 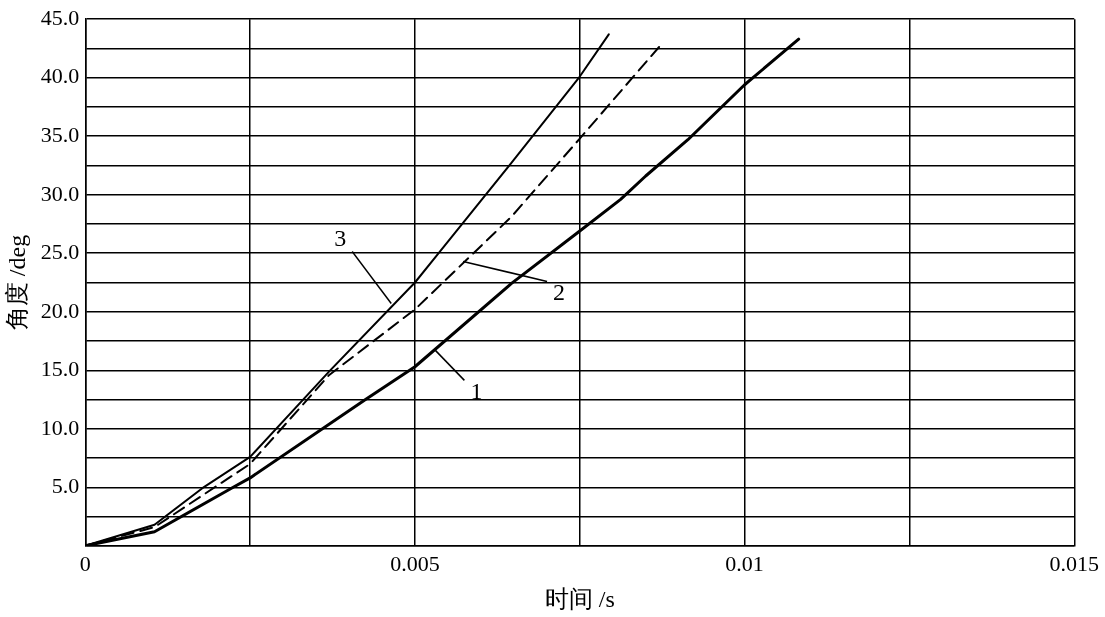 What do you see at coordinates (60, 369) in the screenshot?
I see `y-tick-label: 15.0` at bounding box center [60, 369].